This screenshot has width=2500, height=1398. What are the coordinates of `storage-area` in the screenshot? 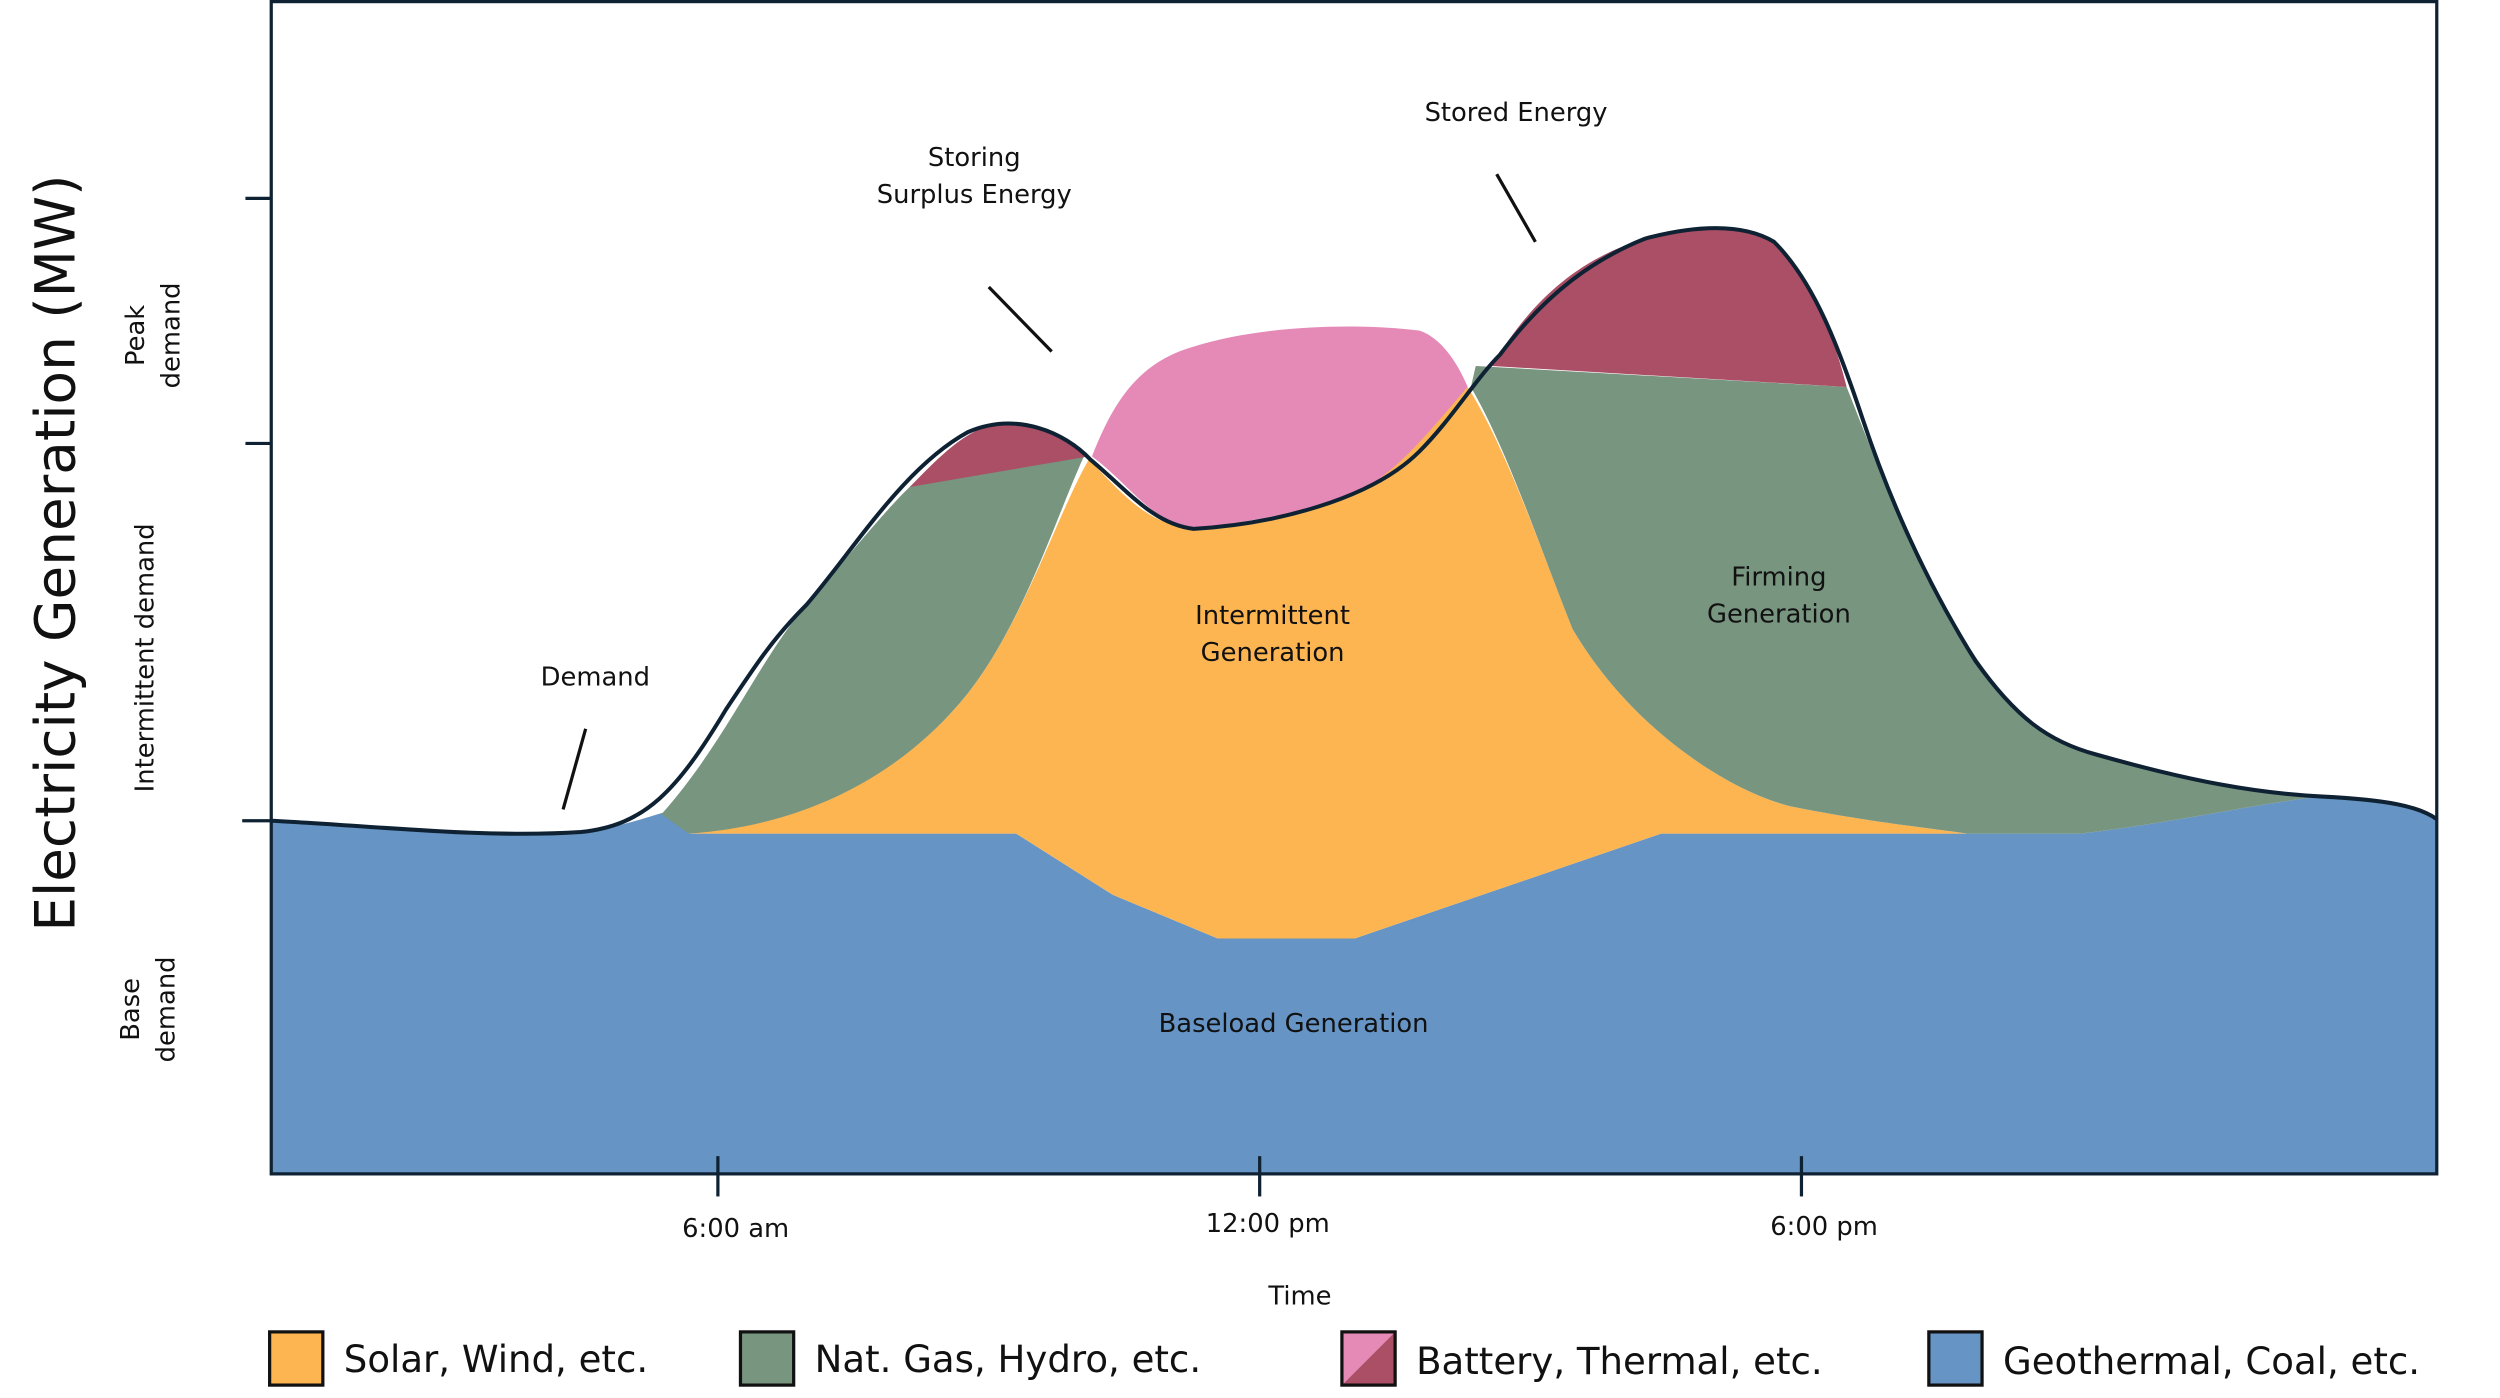 It's located at (1279, 427).